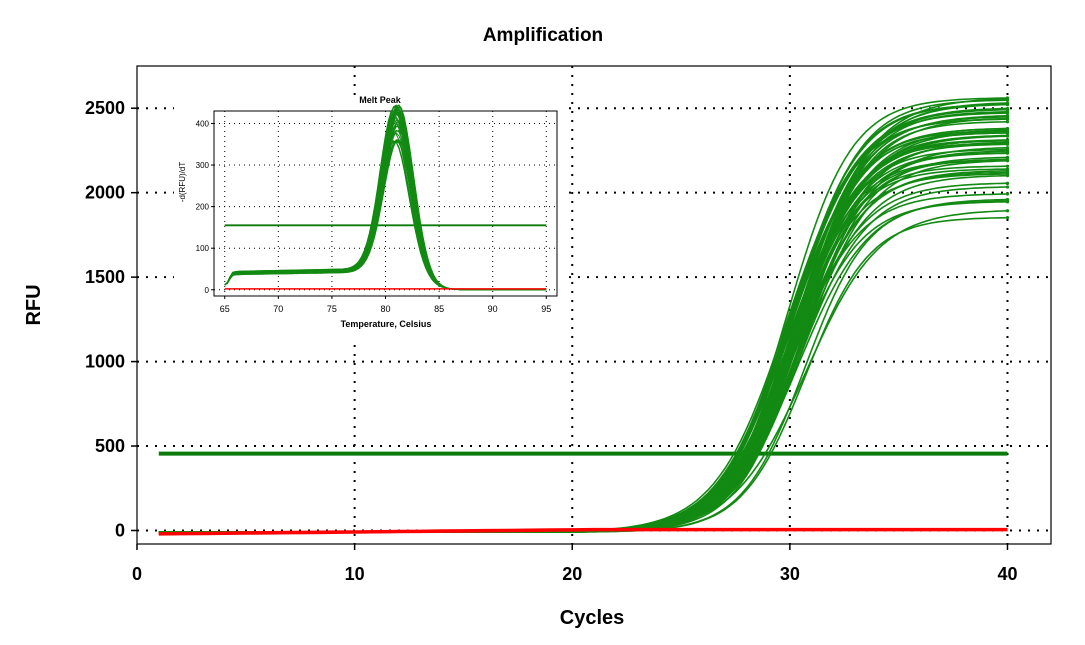 The height and width of the screenshot is (645, 1085). I want to click on melt-peak-x-tick-label: 70, so click(278, 309).